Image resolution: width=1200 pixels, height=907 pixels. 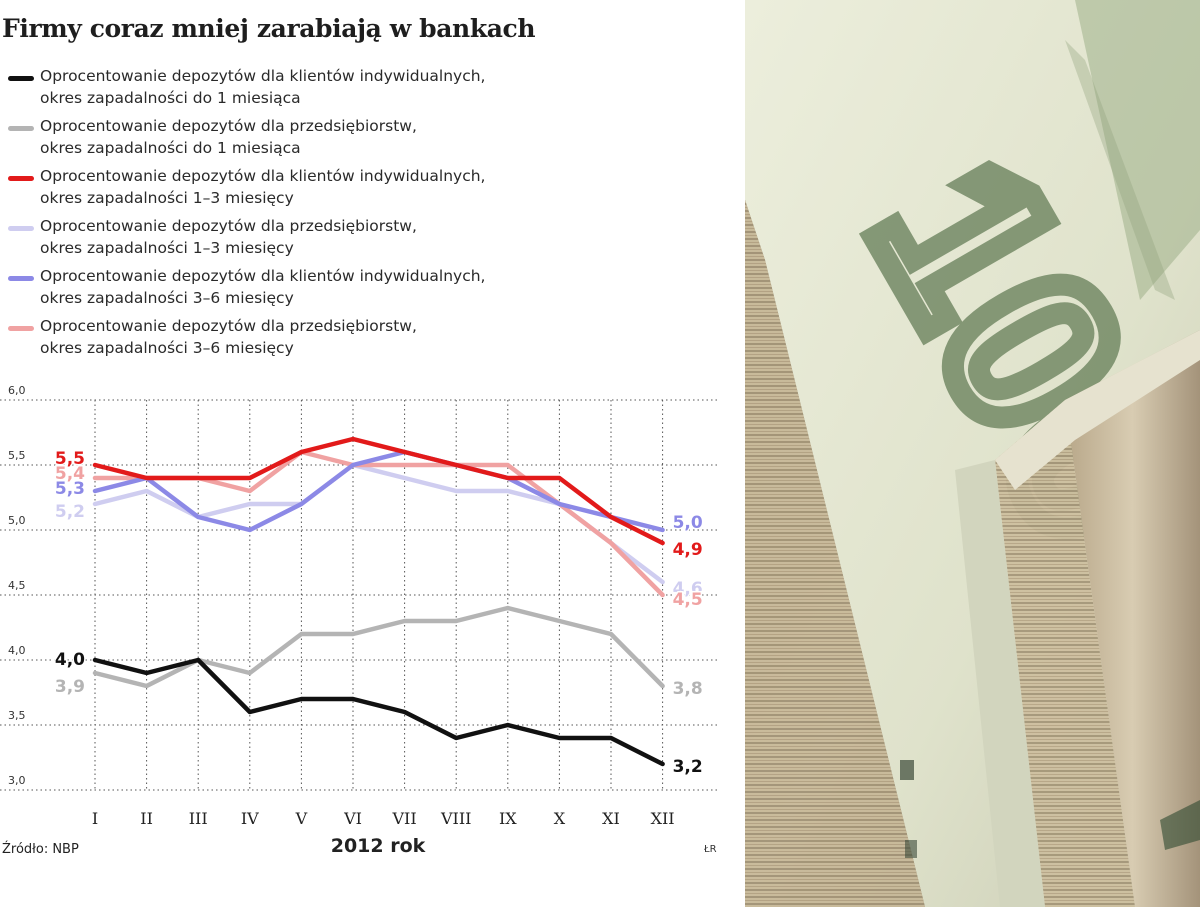 I want to click on x-tick-label: II, so click(x=146, y=818).